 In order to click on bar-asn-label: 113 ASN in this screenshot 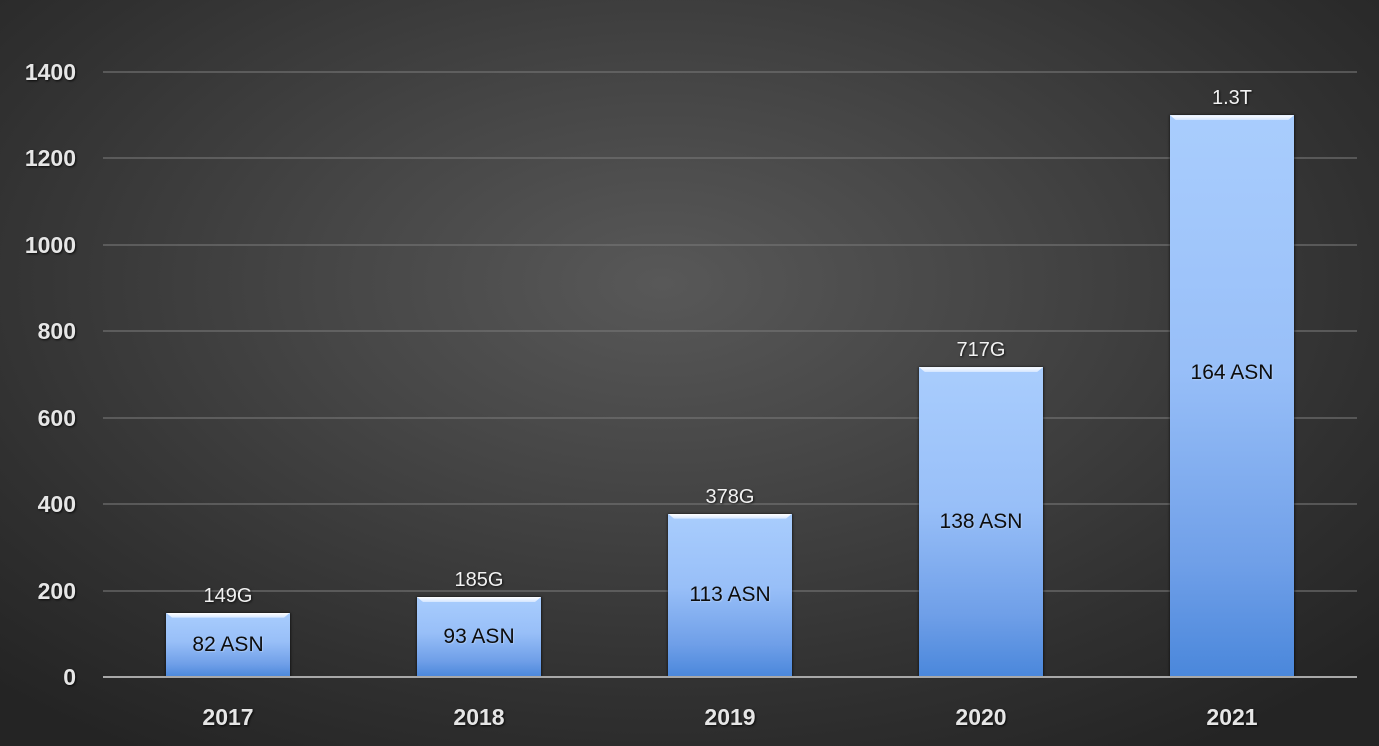, I will do `click(730, 595)`.